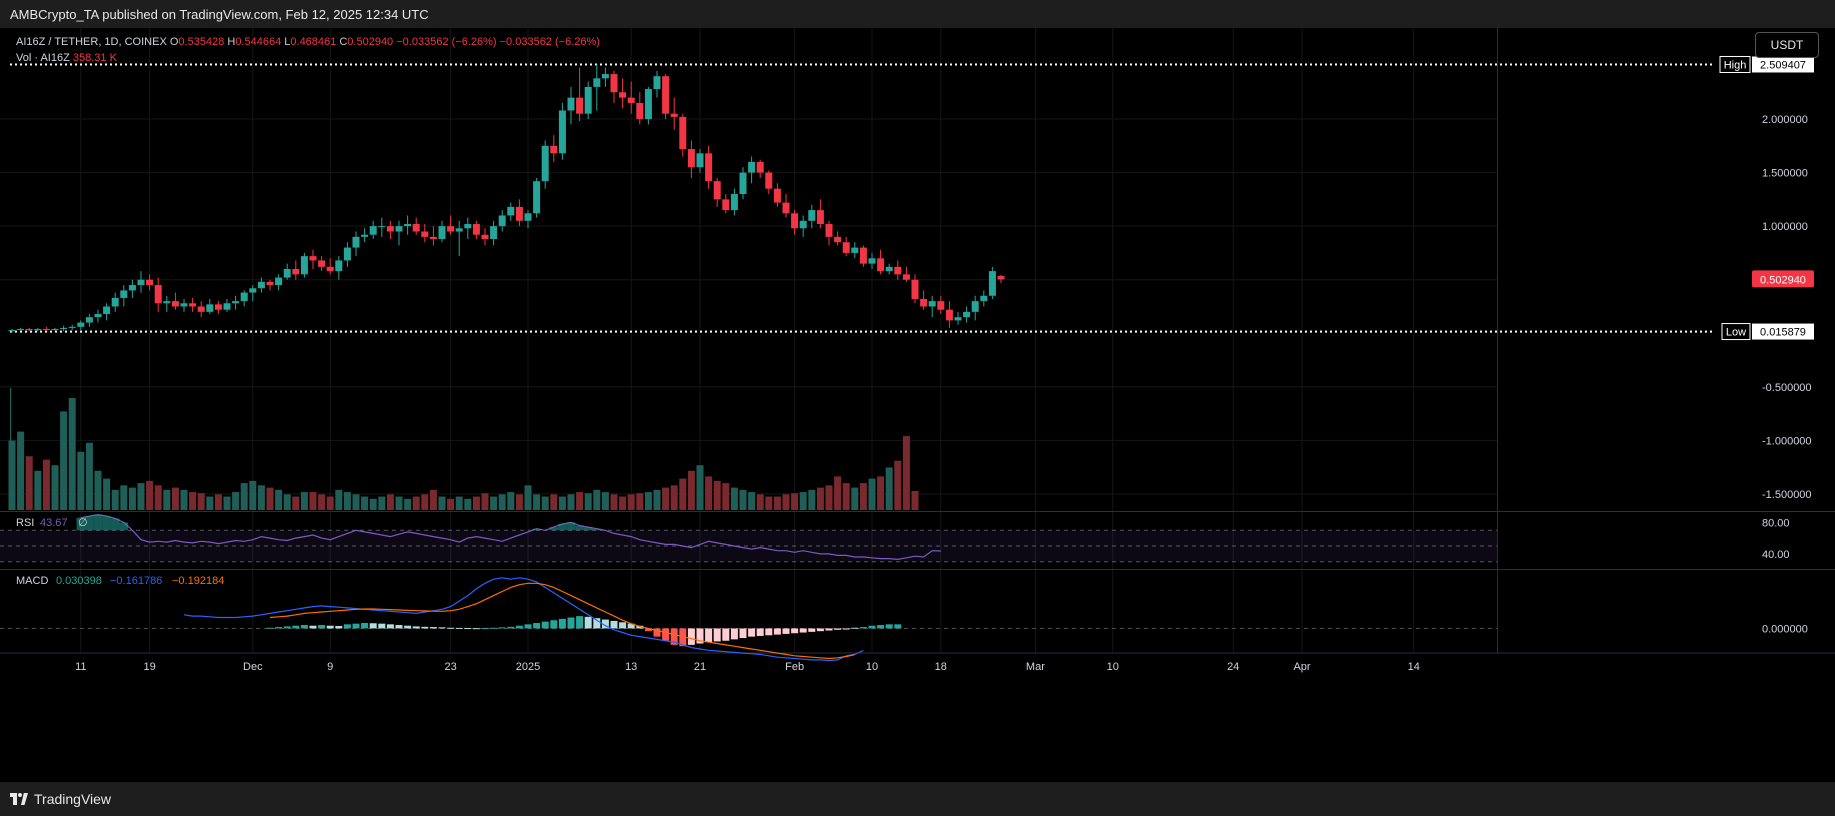 The image size is (1835, 816). Describe the element at coordinates (528, 667) in the screenshot. I see `x-tick-label: 2025` at that location.